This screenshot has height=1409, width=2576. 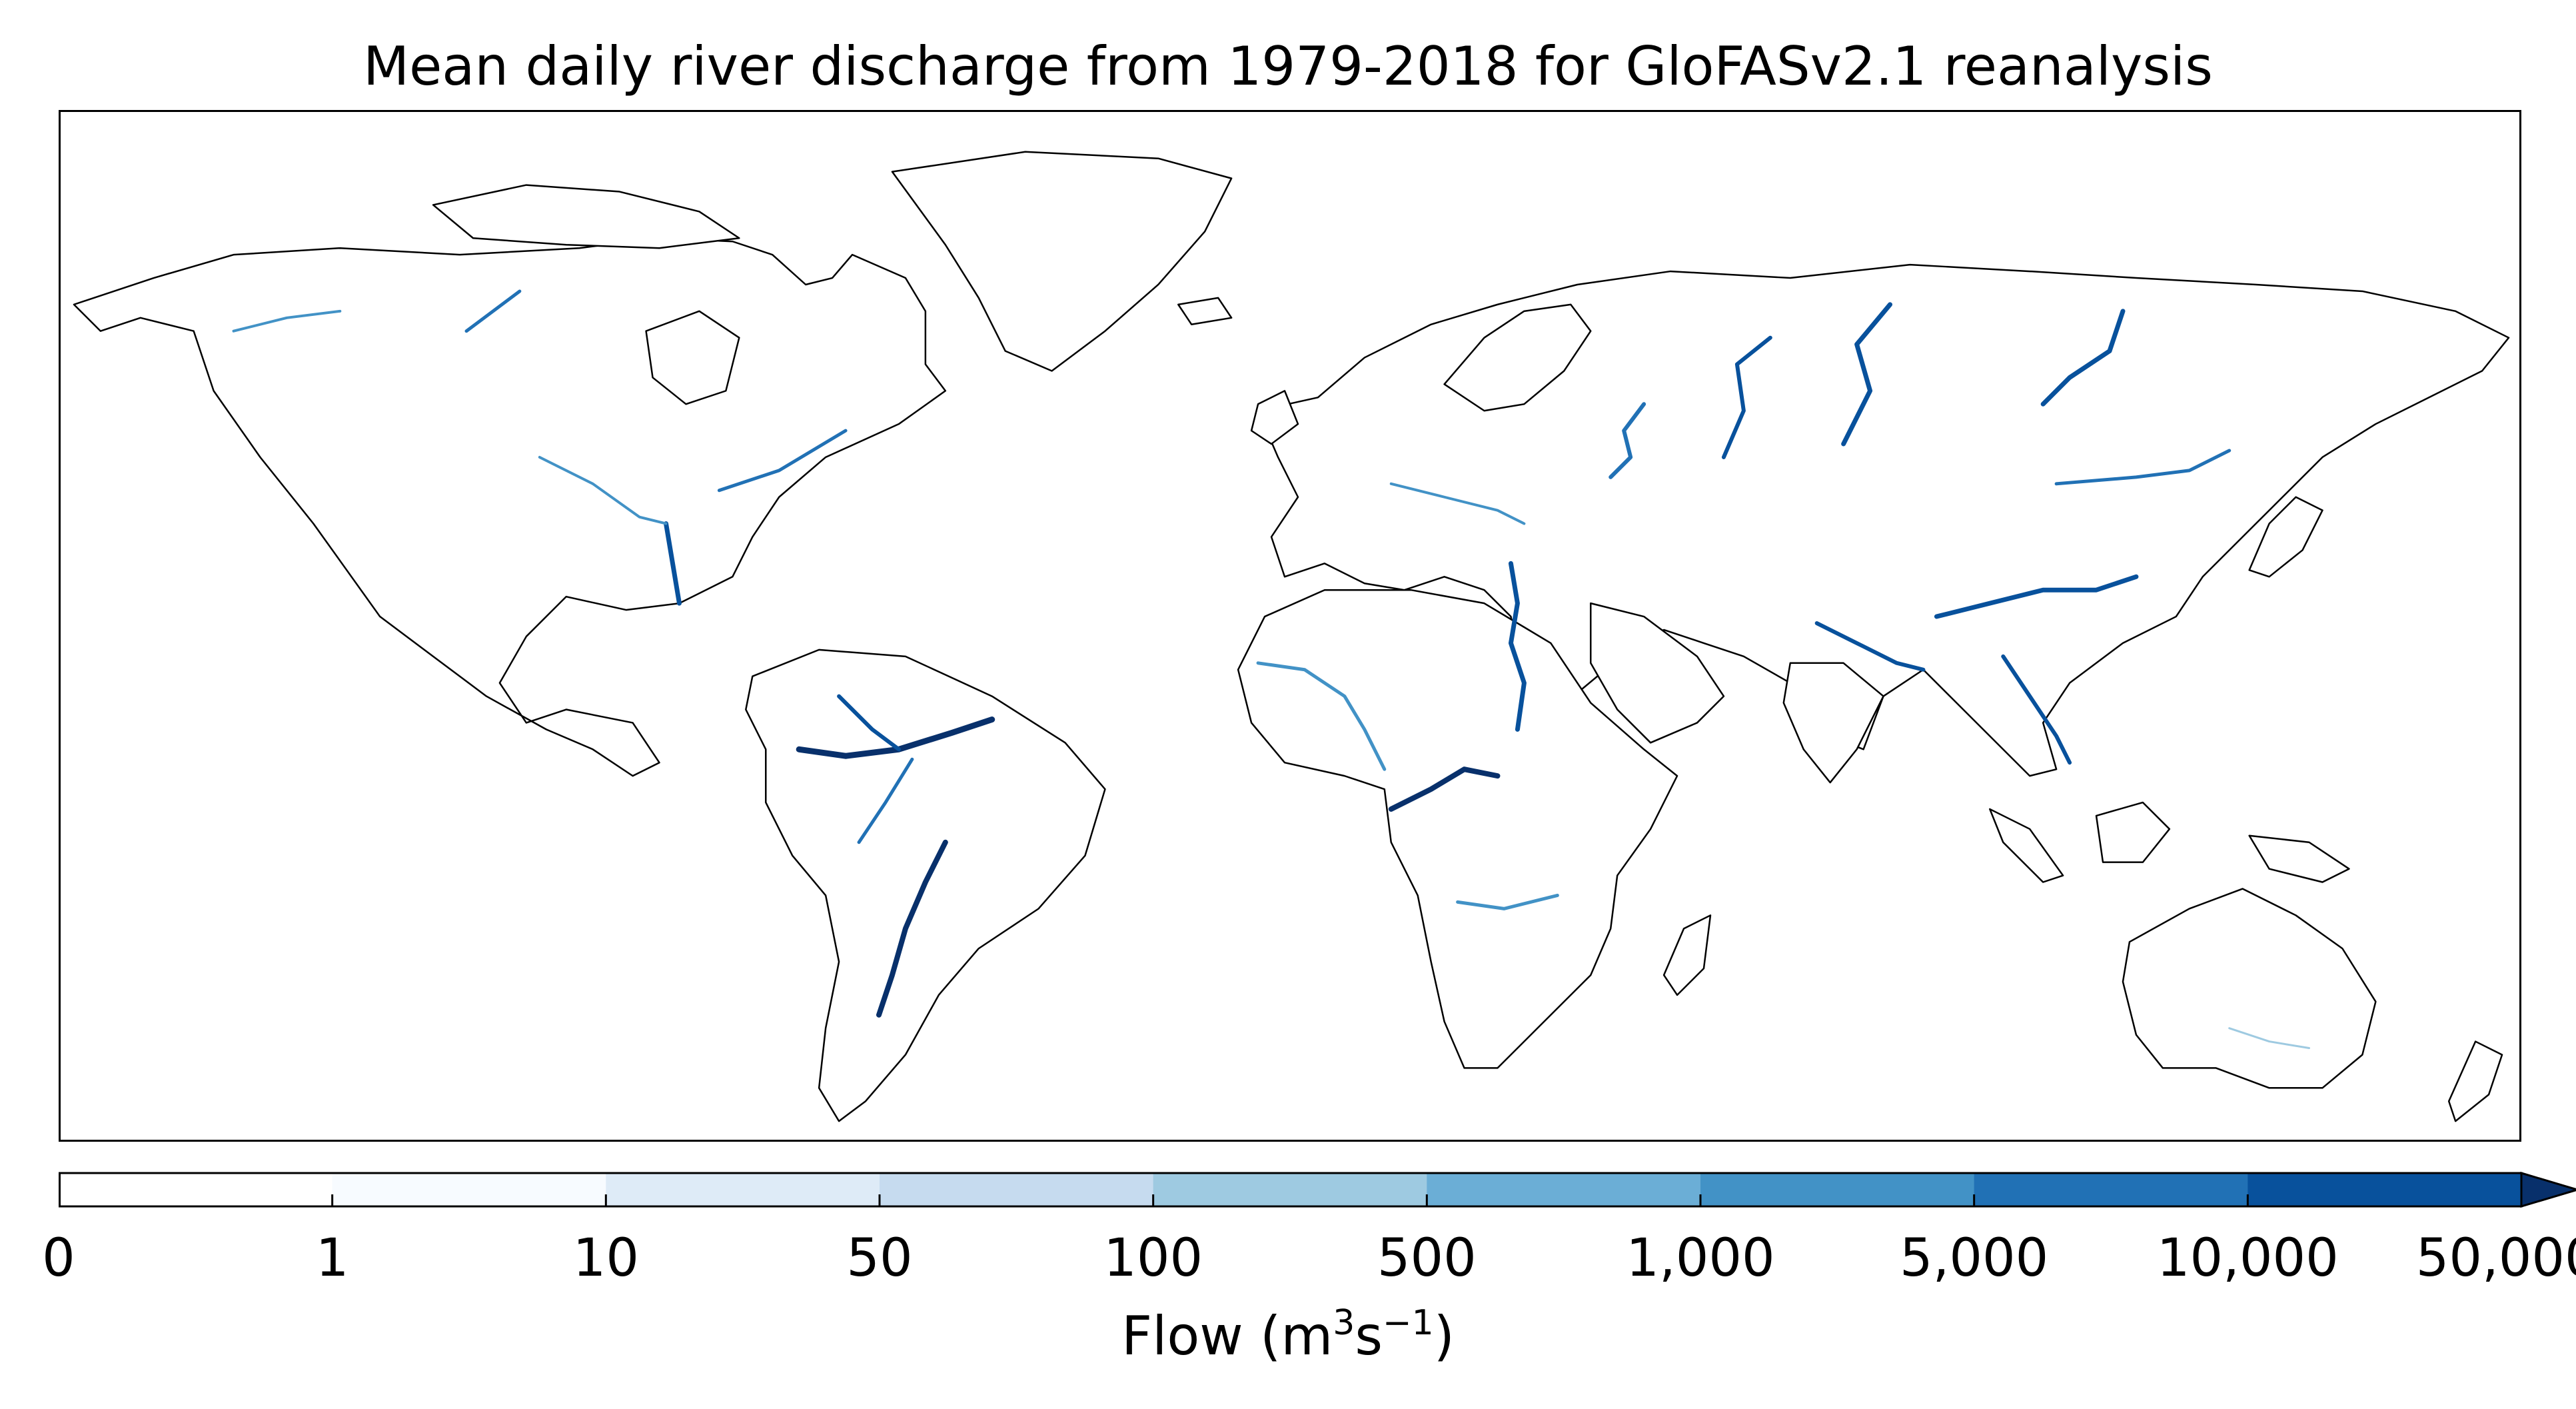 I want to click on landmass-greenland, so click(x=1062, y=261).